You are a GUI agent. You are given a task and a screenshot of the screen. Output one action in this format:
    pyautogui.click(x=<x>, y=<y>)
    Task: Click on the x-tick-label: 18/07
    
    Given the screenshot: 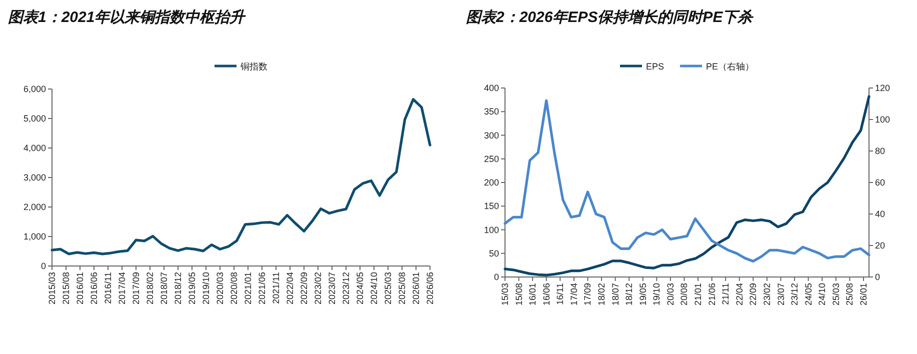 What is the action you would take?
    pyautogui.click(x=615, y=294)
    